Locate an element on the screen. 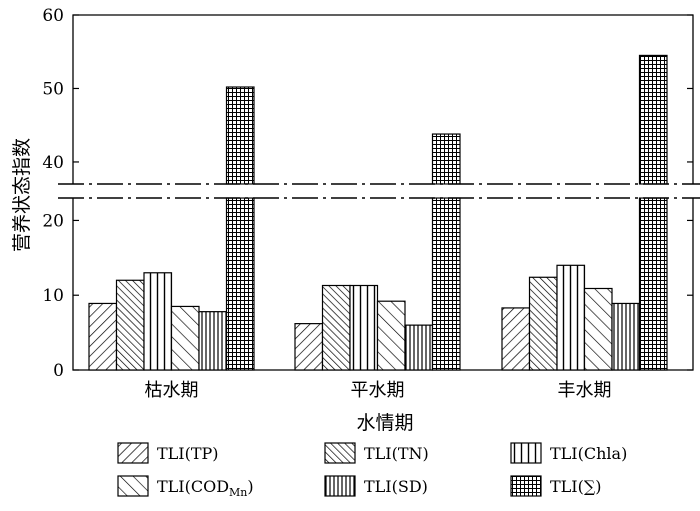 This screenshot has height=511, width=700. axis-break is located at coordinates (350, 191).